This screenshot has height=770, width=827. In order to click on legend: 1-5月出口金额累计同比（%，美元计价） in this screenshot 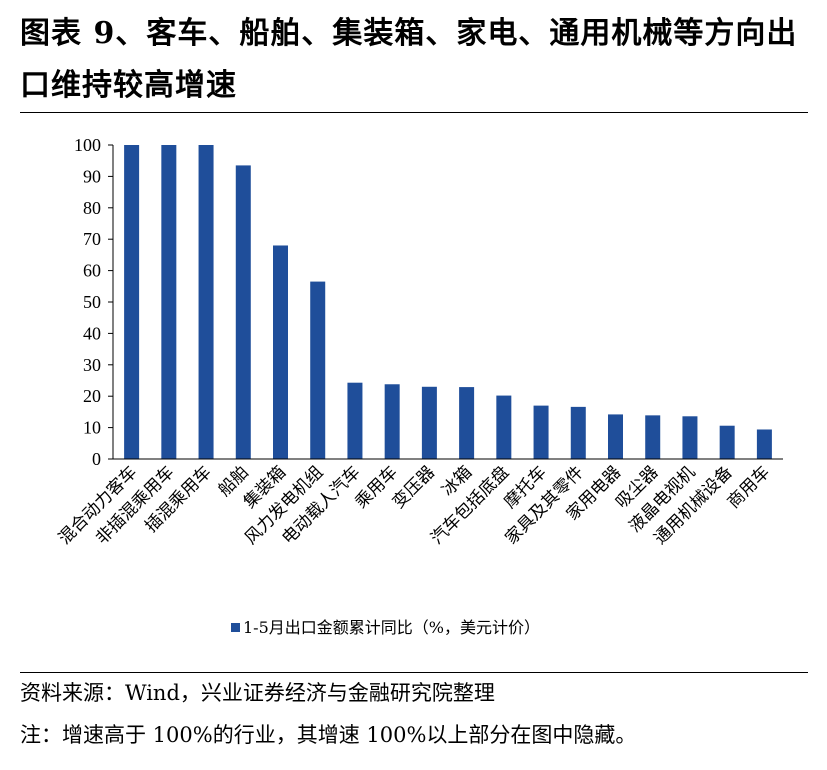, I will do `click(385, 627)`.